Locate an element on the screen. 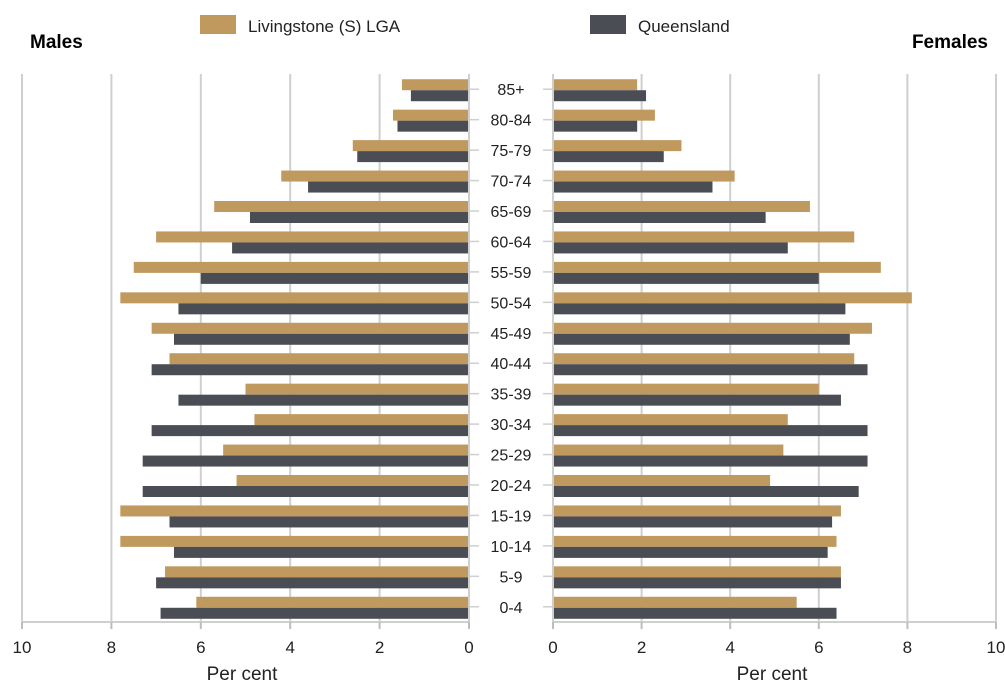 The image size is (1005, 687). age-group-label: 75-79 is located at coordinates (511, 151).